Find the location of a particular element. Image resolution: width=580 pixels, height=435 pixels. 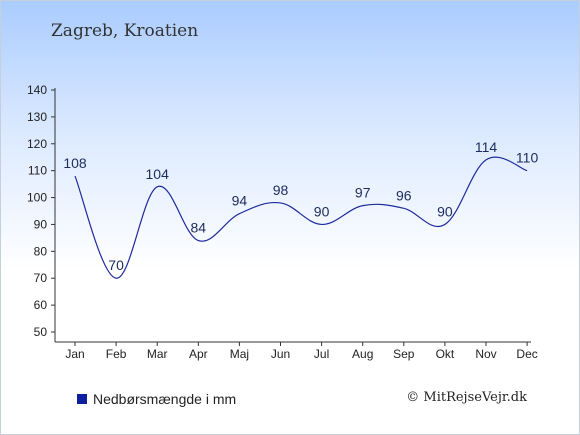

data-label: 70 is located at coordinates (116, 265).